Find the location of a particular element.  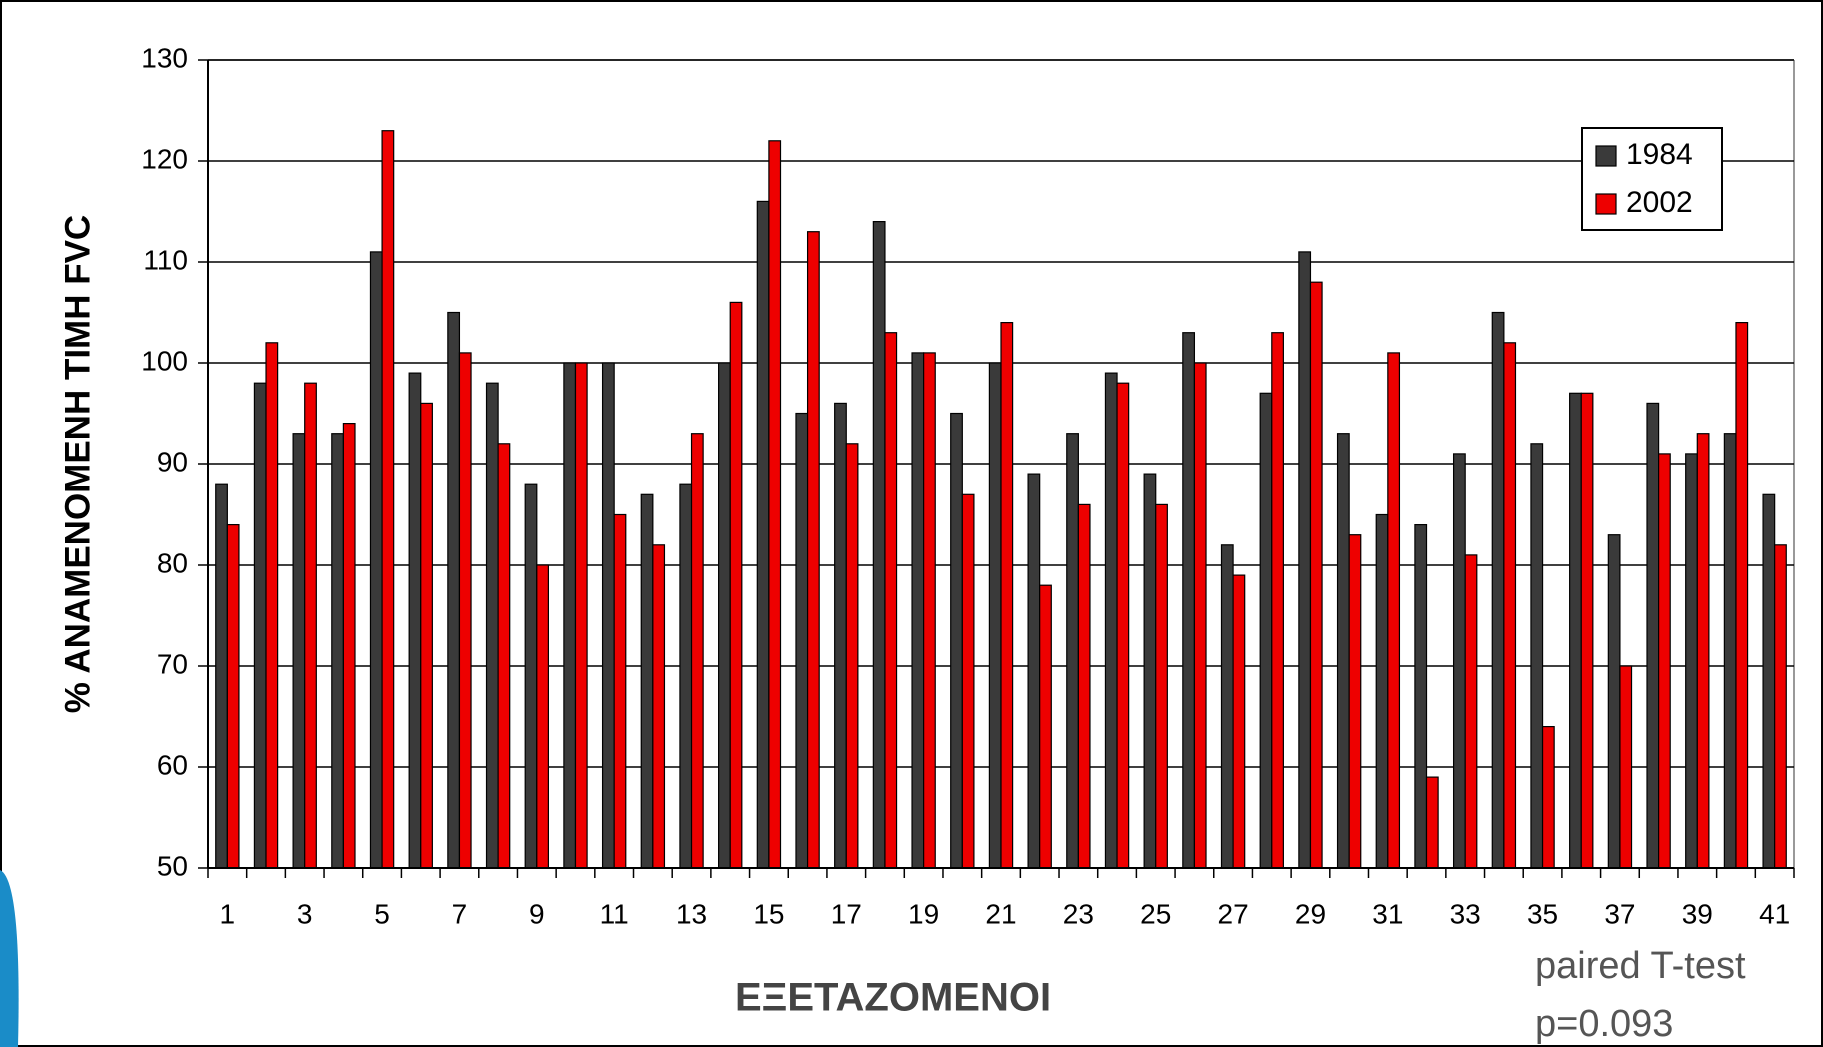

x-tick-label: 33 is located at coordinates (1465, 913).